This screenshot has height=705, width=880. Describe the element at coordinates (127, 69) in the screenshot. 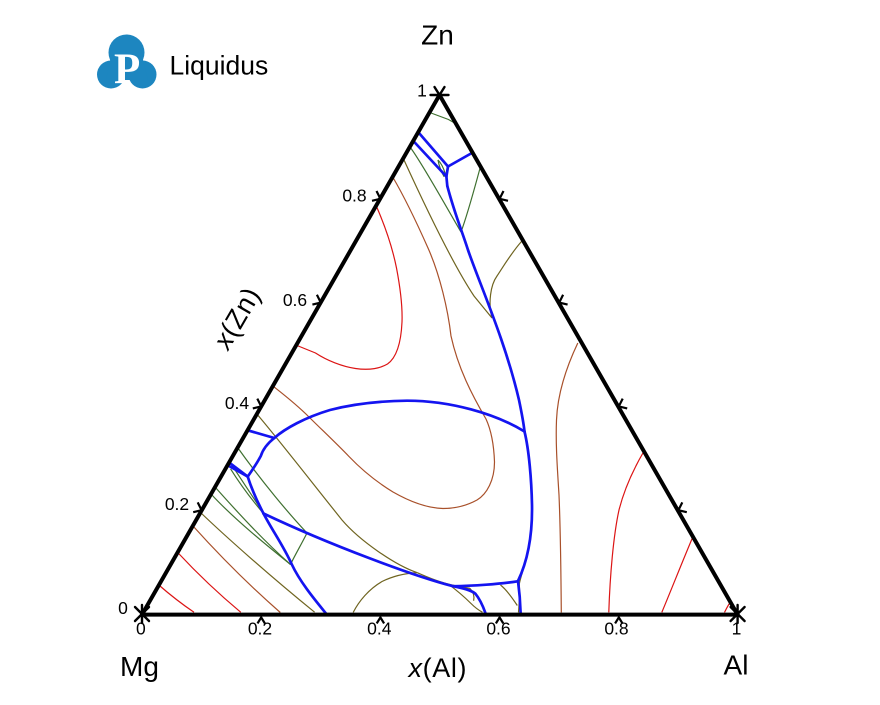

I see `svg-text: P` at that location.